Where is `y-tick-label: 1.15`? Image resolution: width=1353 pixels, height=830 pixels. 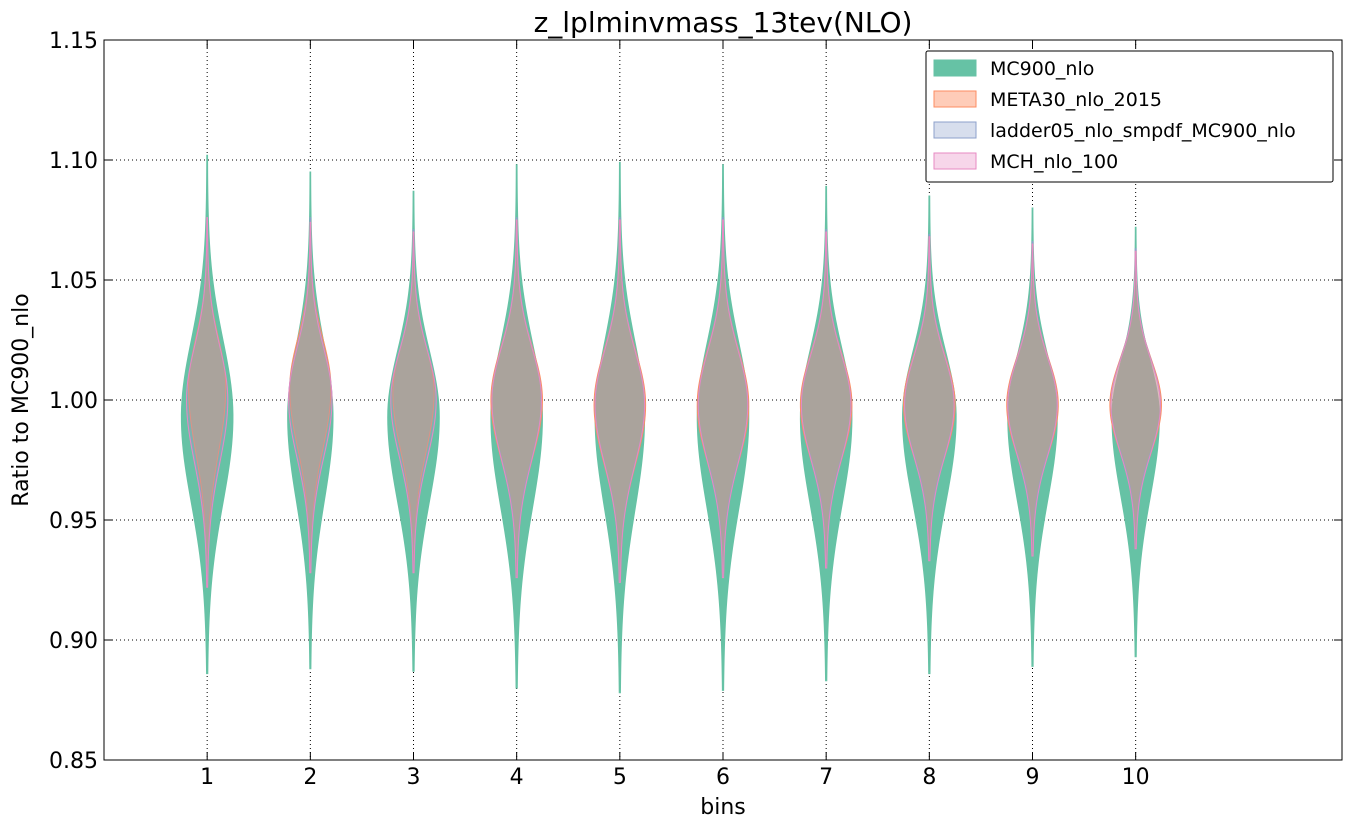 y-tick-label: 1.15 is located at coordinates (73, 41).